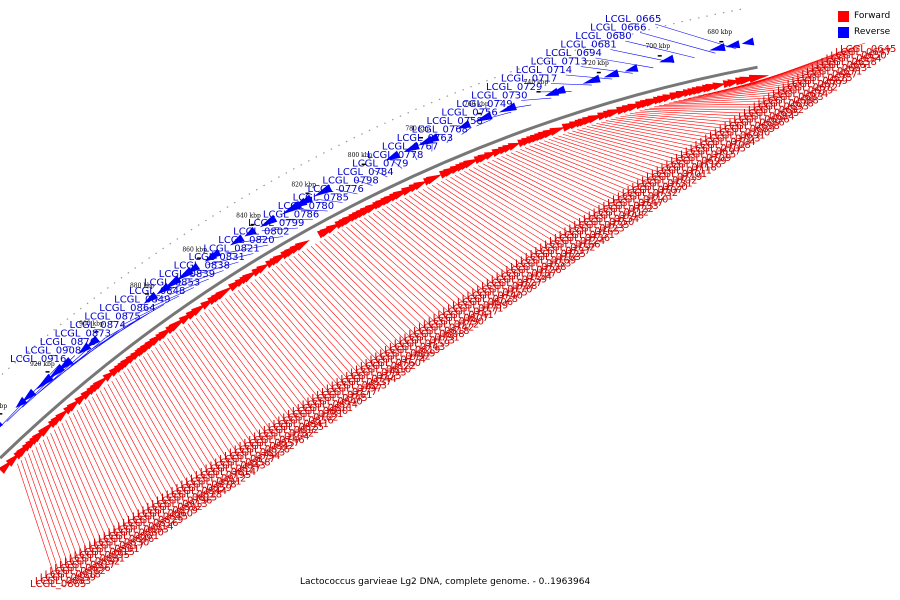 The image size is (900, 600). I want to click on forward-gene-label: LCGL_0797, so click(354, 389).